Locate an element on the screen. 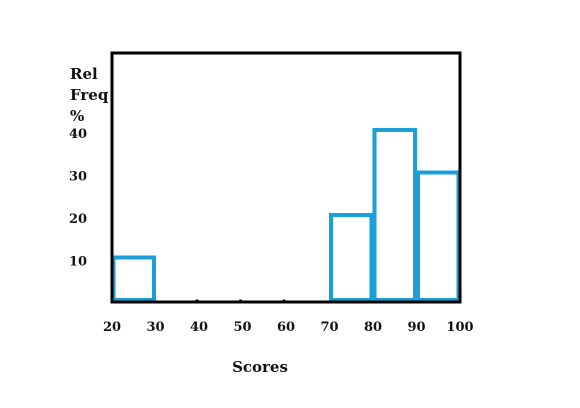  x-tick-label-80: 80 is located at coordinates (373, 327).